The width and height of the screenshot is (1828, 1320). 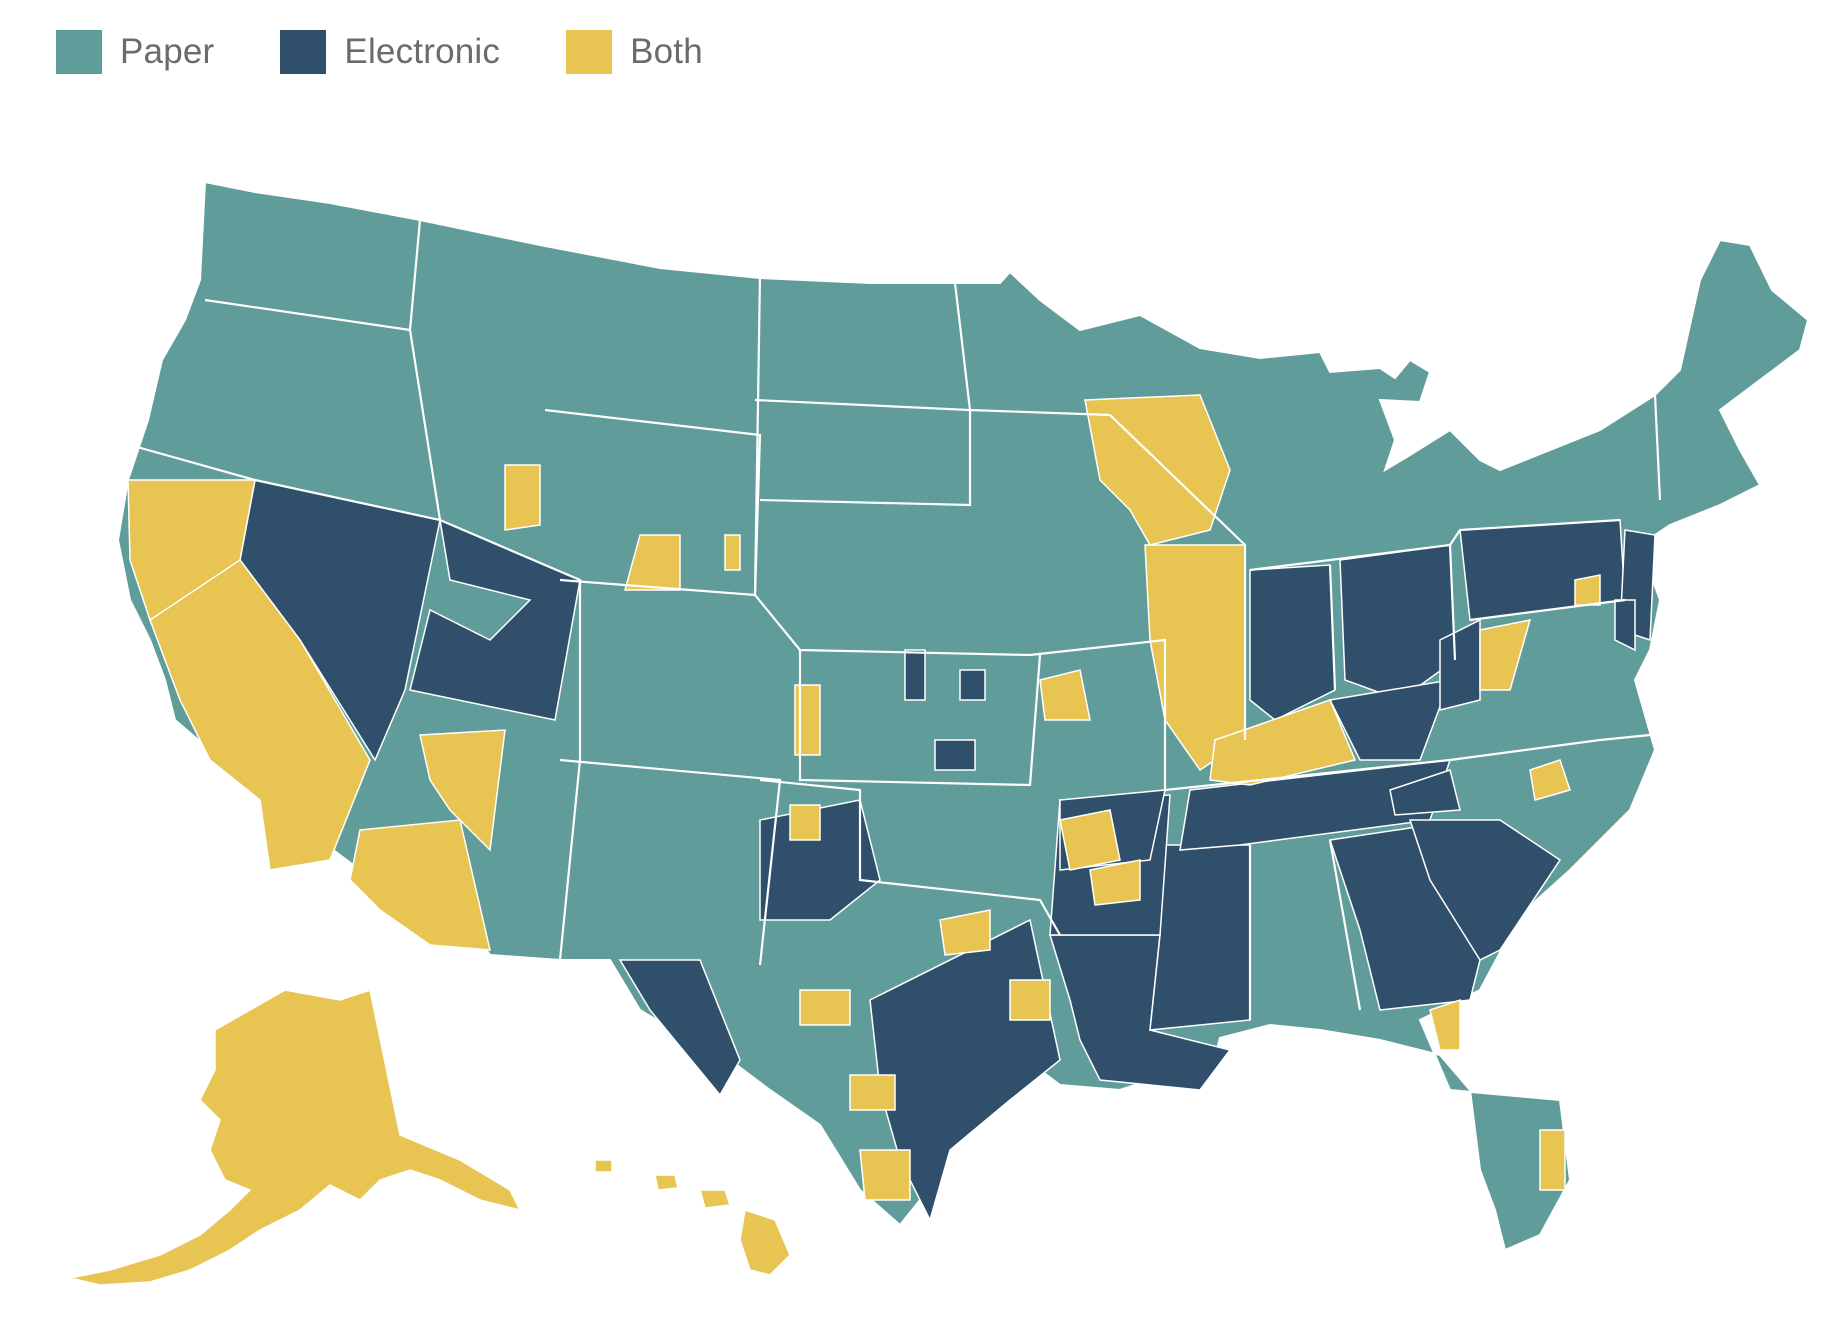 What do you see at coordinates (1115, 882) in the screenshot?
I see `region-arkansas-b` at bounding box center [1115, 882].